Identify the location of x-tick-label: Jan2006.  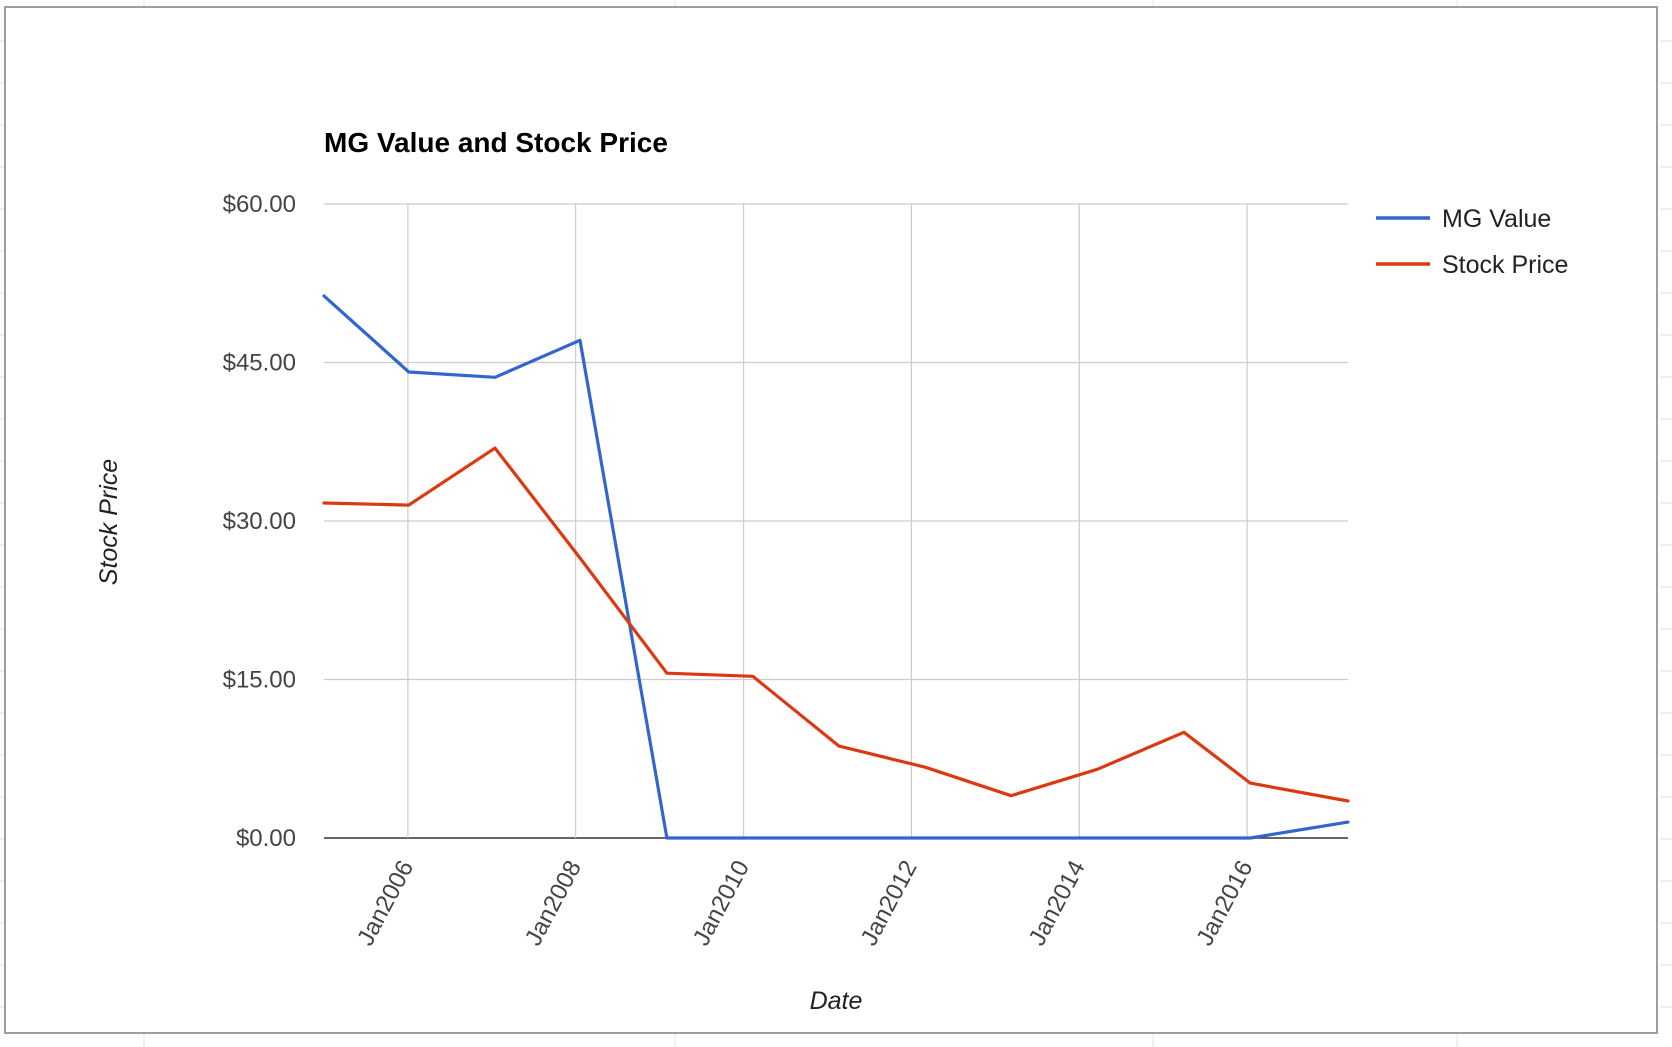
(385, 903).